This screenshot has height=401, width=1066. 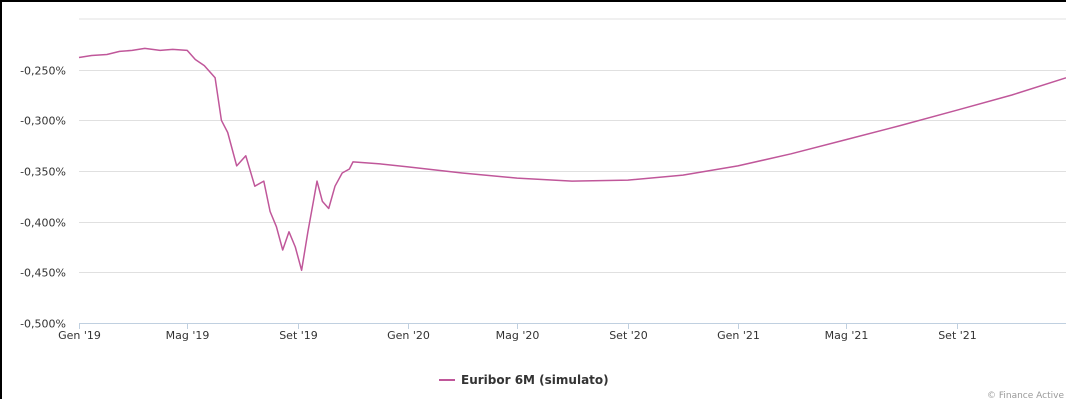 What do you see at coordinates (408, 335) in the screenshot?
I see `x-tick-label: Gen '20` at bounding box center [408, 335].